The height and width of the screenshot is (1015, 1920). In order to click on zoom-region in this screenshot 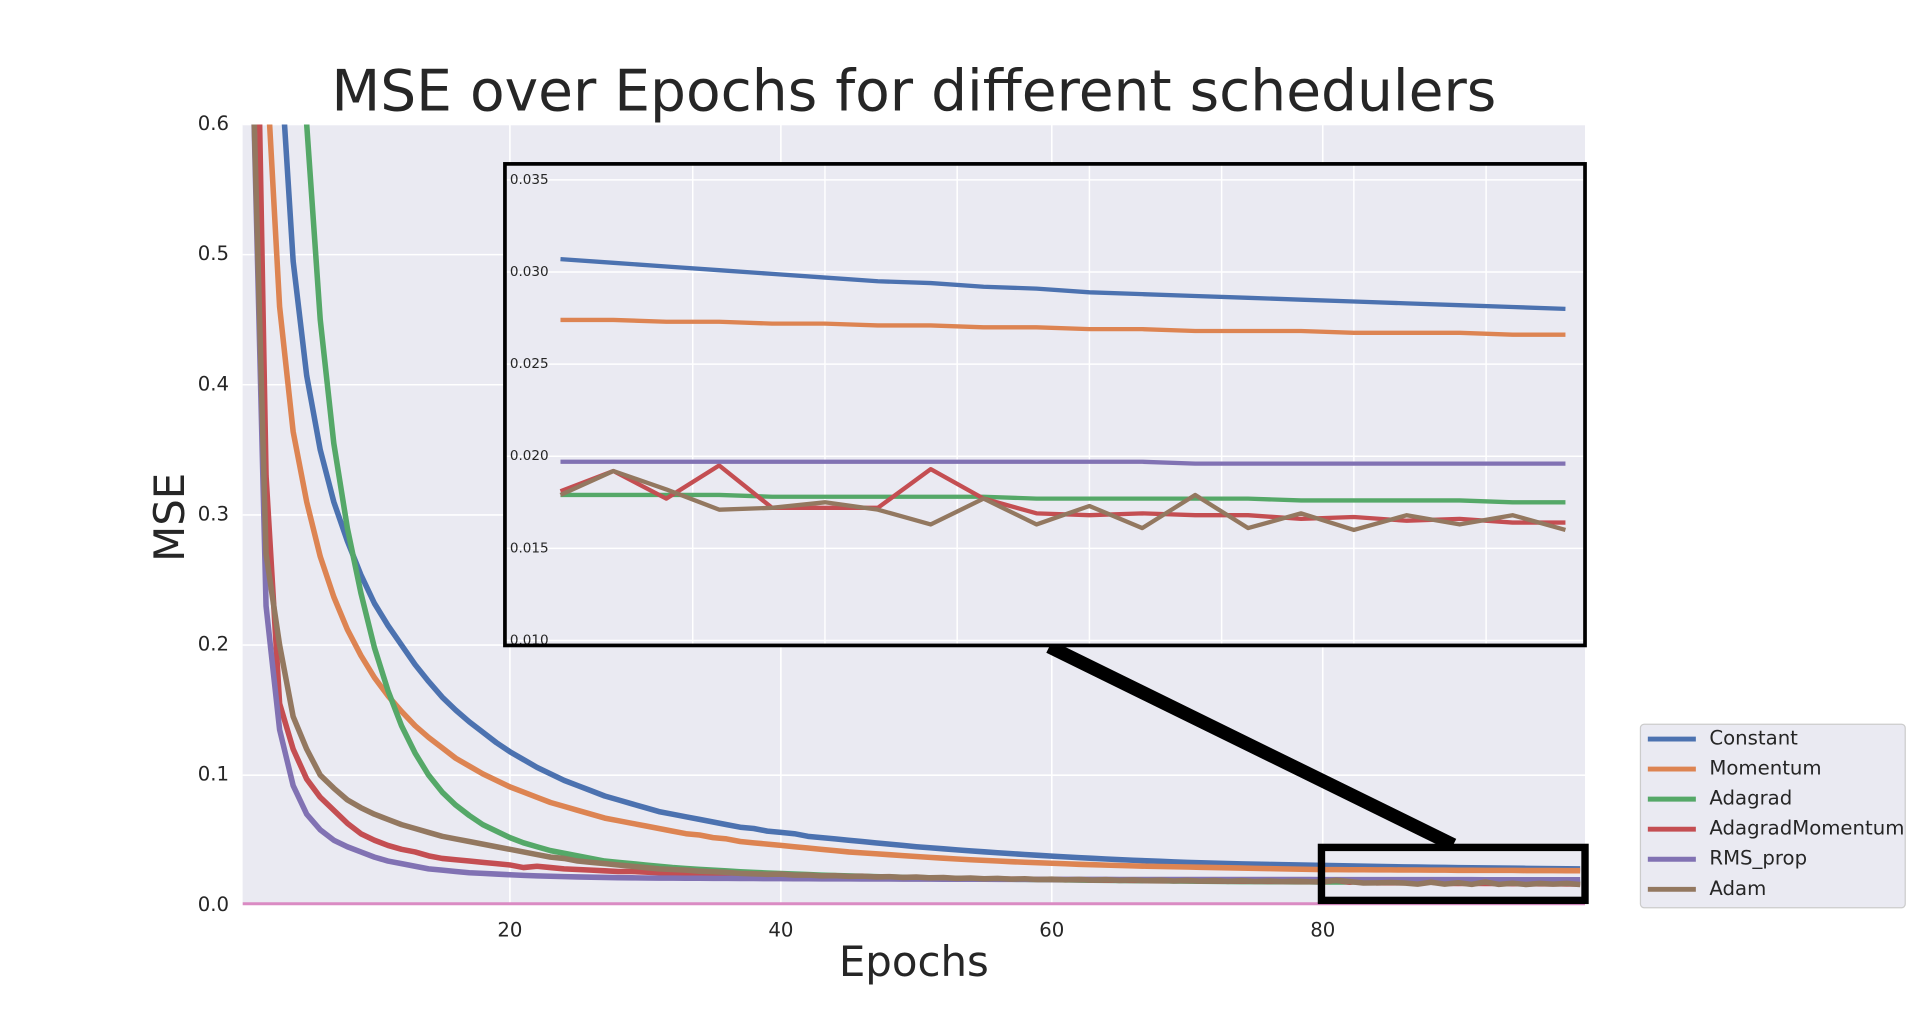, I will do `click(1453, 874)`.